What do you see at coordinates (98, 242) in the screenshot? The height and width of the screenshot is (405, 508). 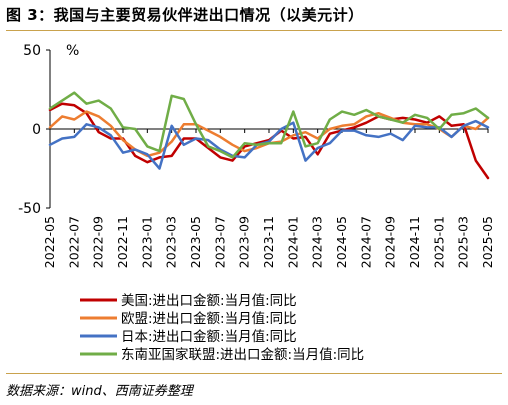 I see `x-tick-label: 2022-09` at bounding box center [98, 242].